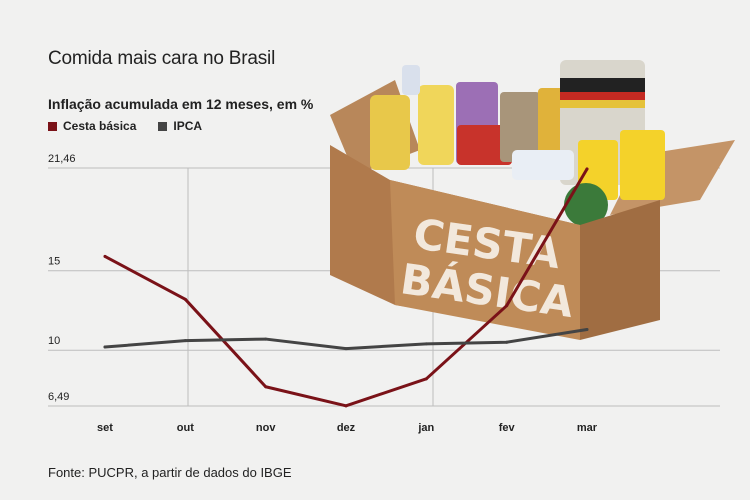 The width and height of the screenshot is (750, 500). I want to click on legend-label-cesta: Cesta básica, so click(100, 126).